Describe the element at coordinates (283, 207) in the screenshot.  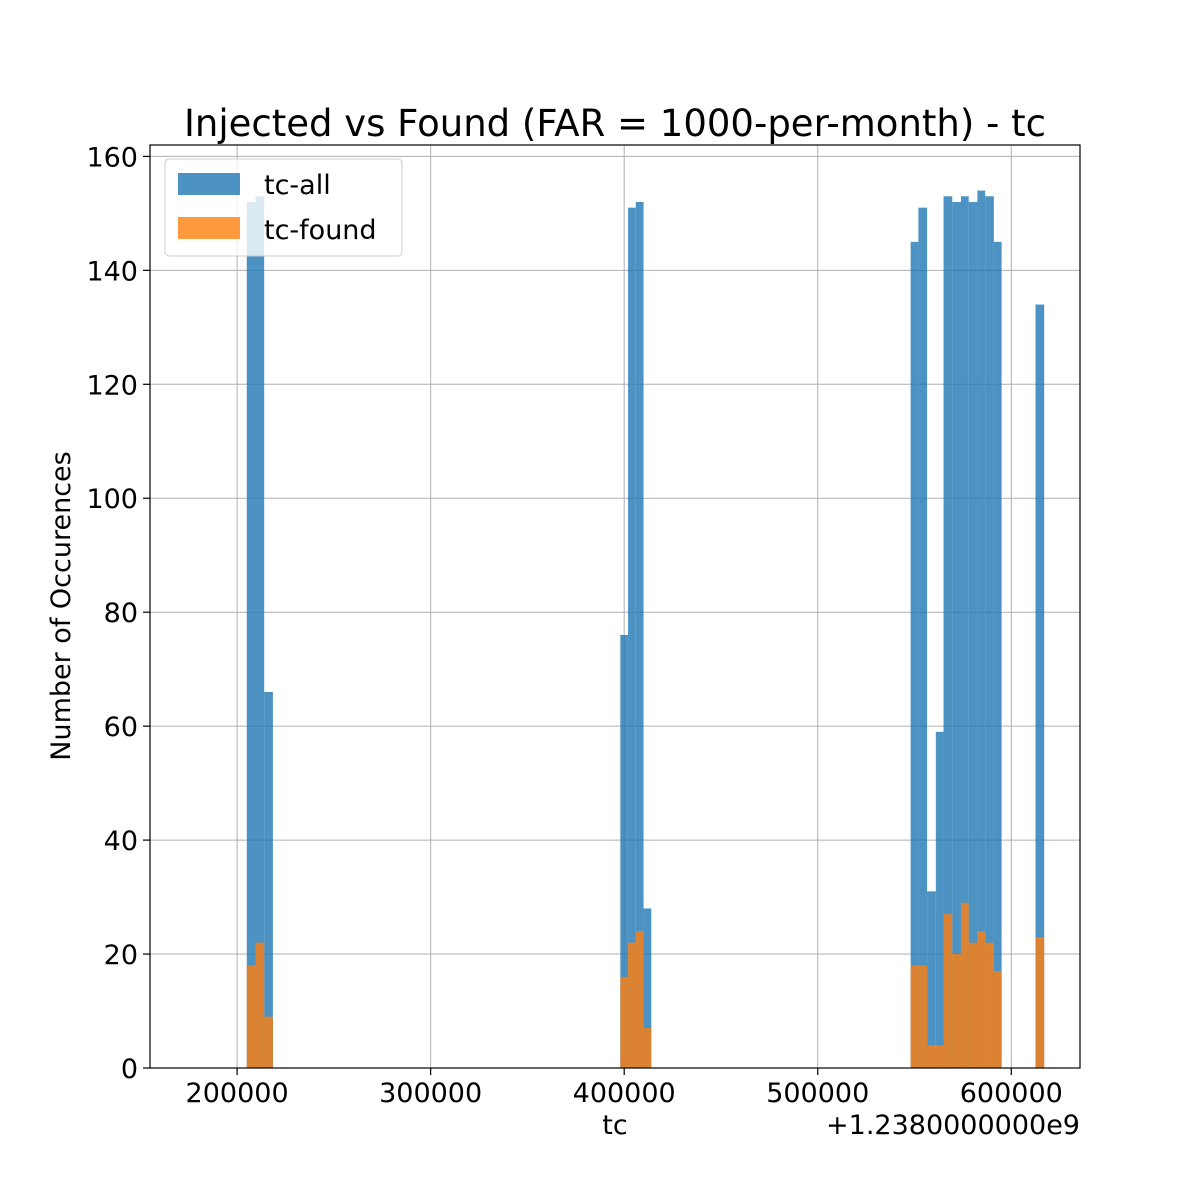
I see `legend: tc-all tc-found` at that location.